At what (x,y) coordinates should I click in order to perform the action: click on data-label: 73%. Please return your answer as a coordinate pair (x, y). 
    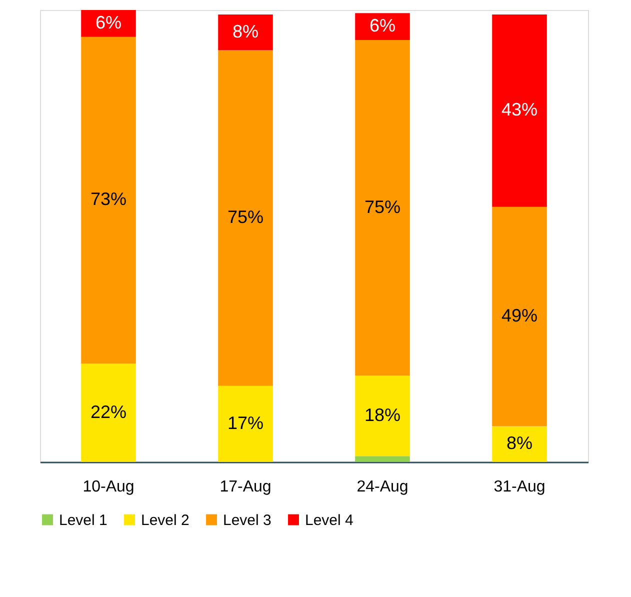
    Looking at the image, I should click on (108, 199).